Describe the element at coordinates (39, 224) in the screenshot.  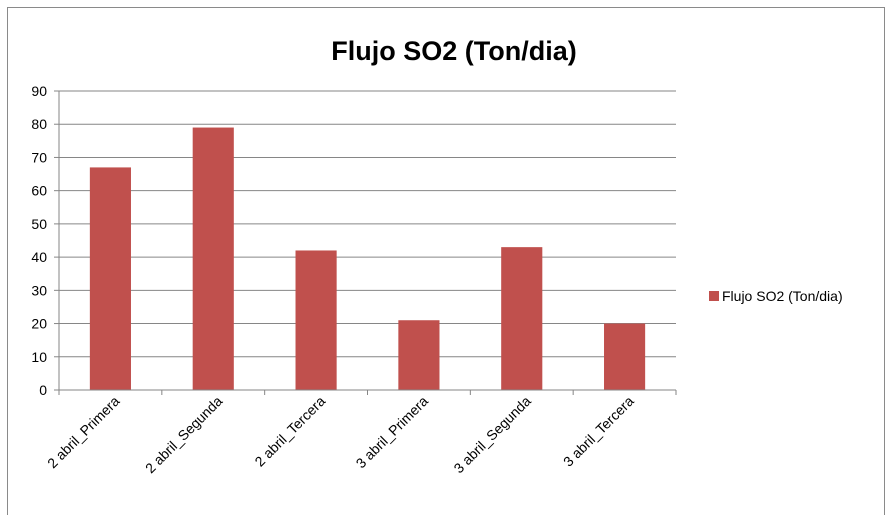
I see `y-tick-label: 50` at that location.